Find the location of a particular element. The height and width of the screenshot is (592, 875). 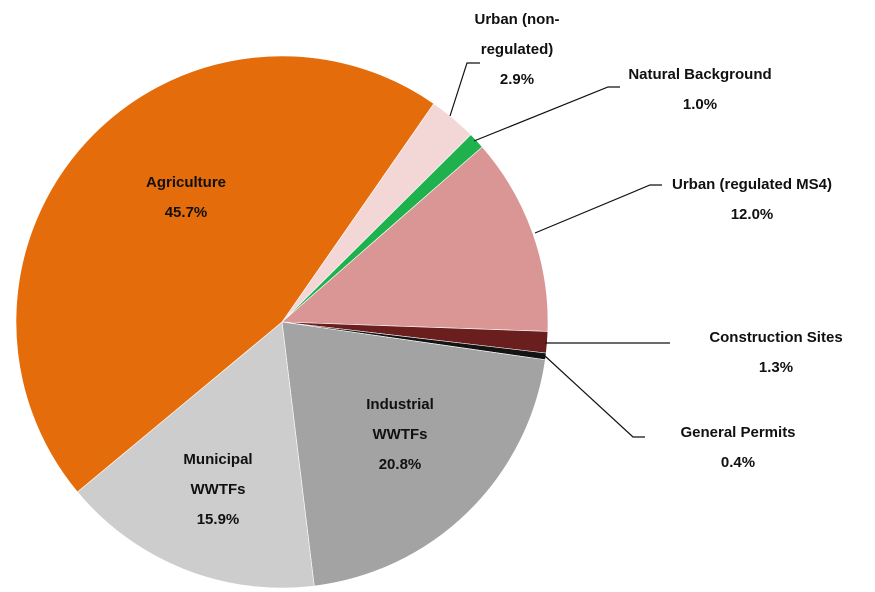

slice-label: Municipal WWTFs 15.9% is located at coordinates (218, 490).